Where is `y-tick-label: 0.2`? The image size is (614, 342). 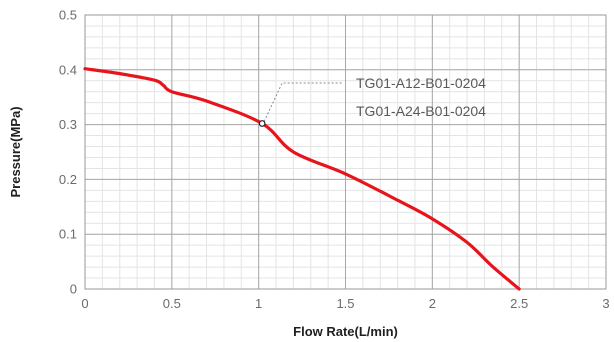 y-tick-label: 0.2 is located at coordinates (68, 179).